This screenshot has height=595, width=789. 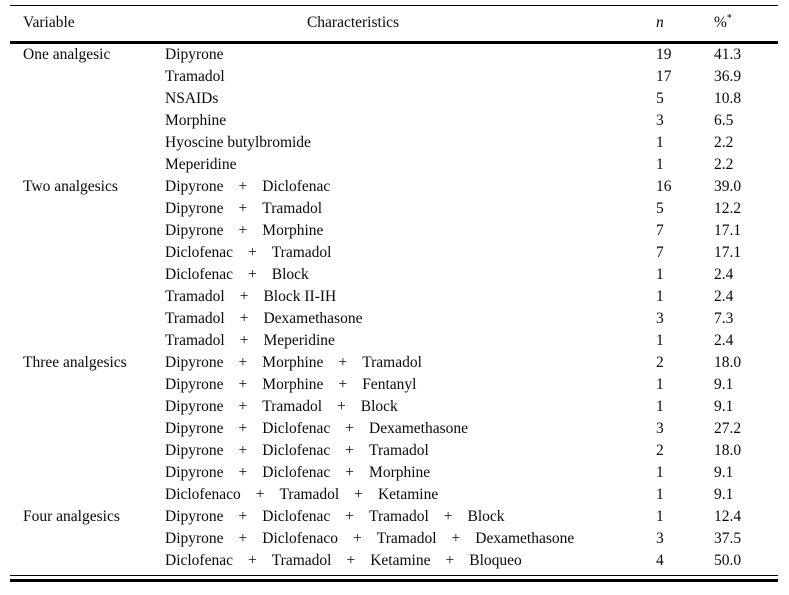 I want to click on table-row: Two analgesics Dipyrone + Diclofenac 16 39.0, so click(x=394, y=187).